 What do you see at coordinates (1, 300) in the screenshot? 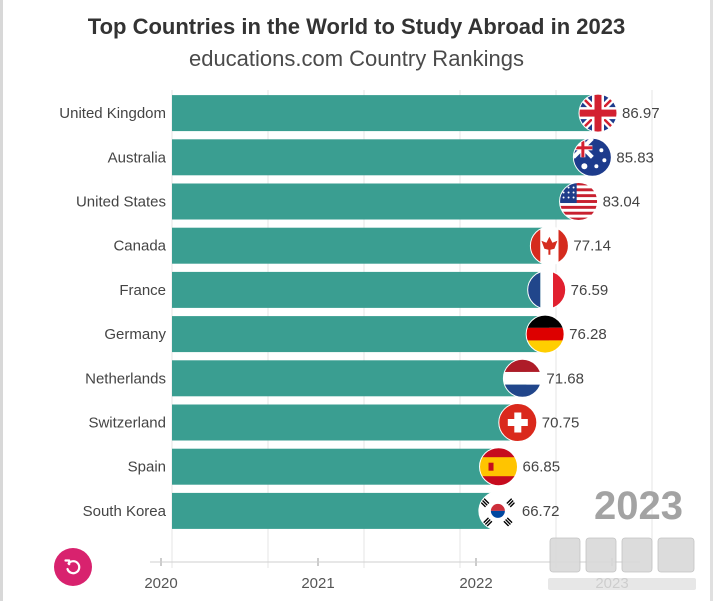
I see `frame-left-border` at bounding box center [1, 300].